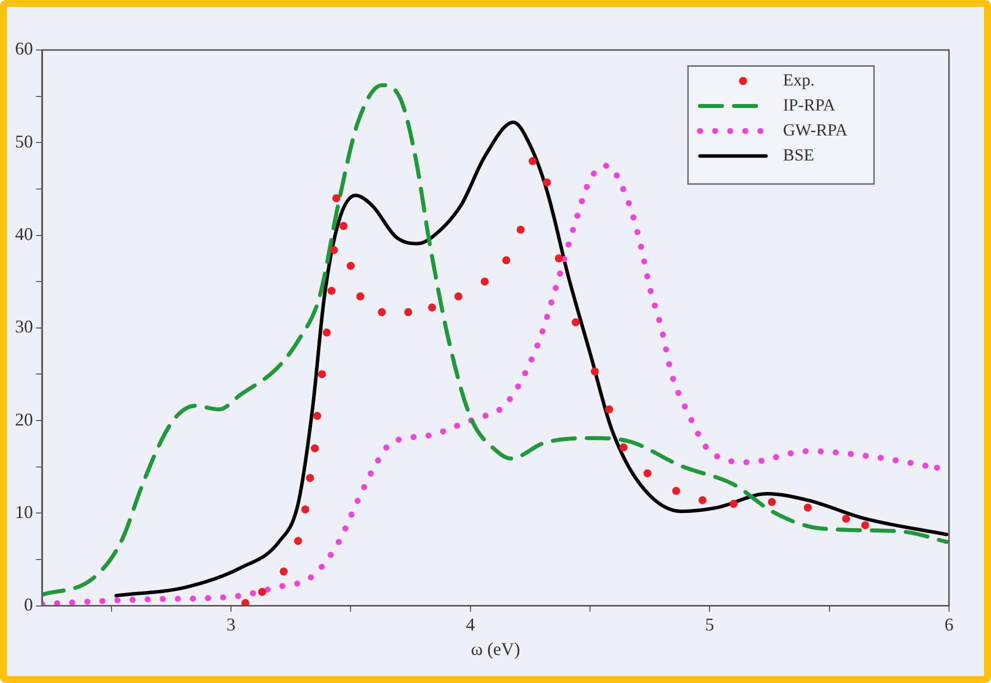 Image resolution: width=991 pixels, height=683 pixels. Describe the element at coordinates (28, 604) in the screenshot. I see `y-tick-label: 0` at that location.